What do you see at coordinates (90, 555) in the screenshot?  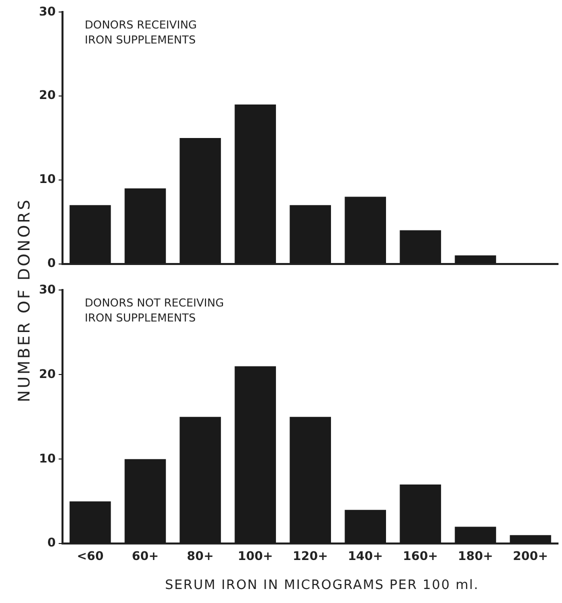 I see `x-tick-label: <60` at bounding box center [90, 555].